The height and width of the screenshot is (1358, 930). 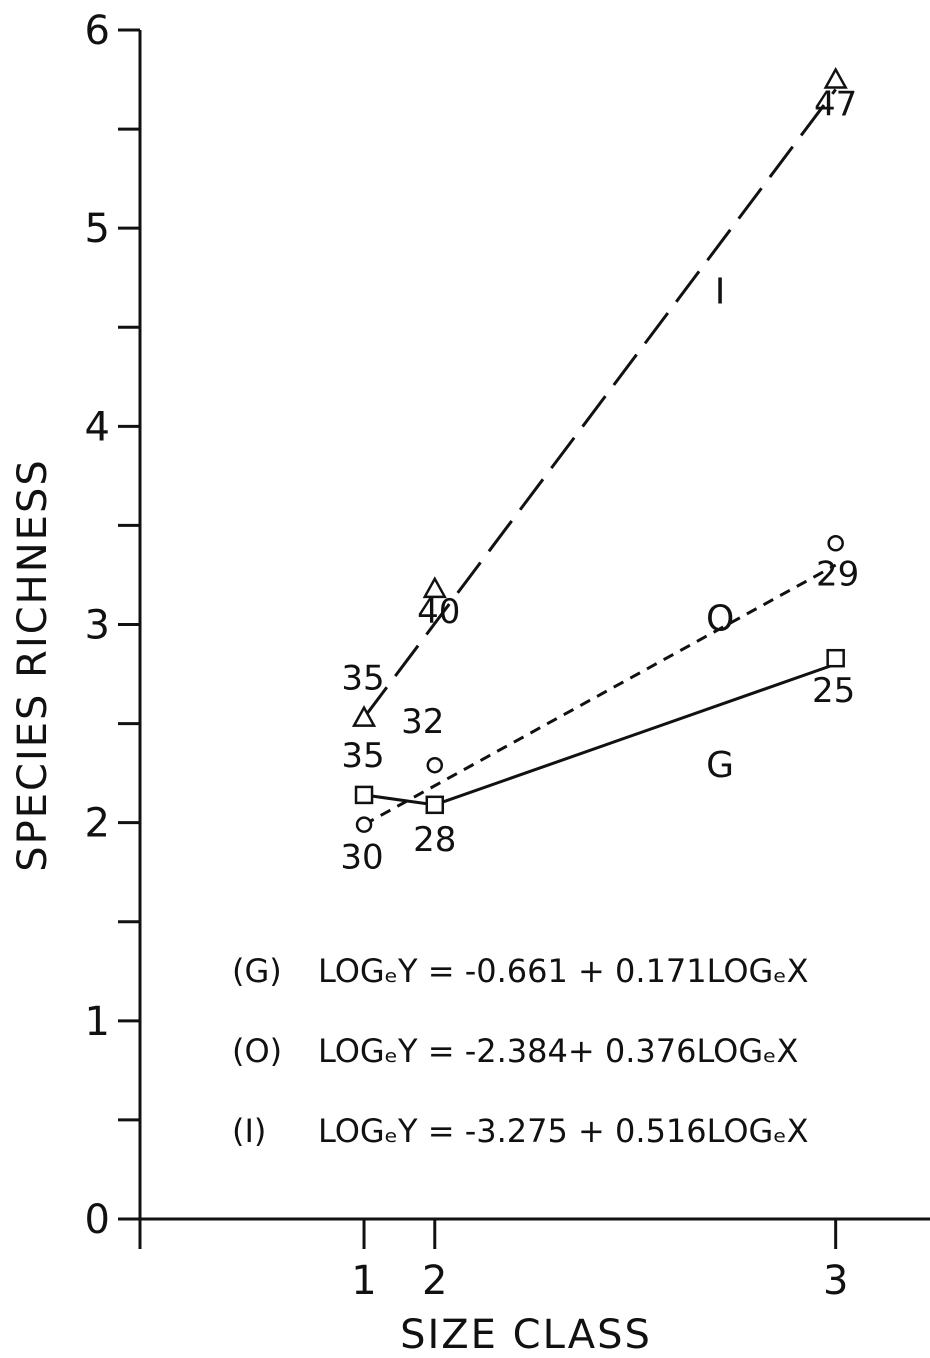 What do you see at coordinates (434, 1281) in the screenshot?
I see `x-tick-label: 2` at bounding box center [434, 1281].